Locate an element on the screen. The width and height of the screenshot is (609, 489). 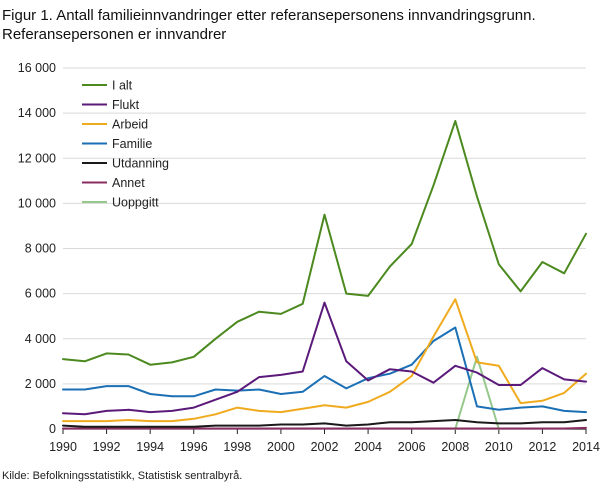
legend-label: Familie is located at coordinates (132, 144).